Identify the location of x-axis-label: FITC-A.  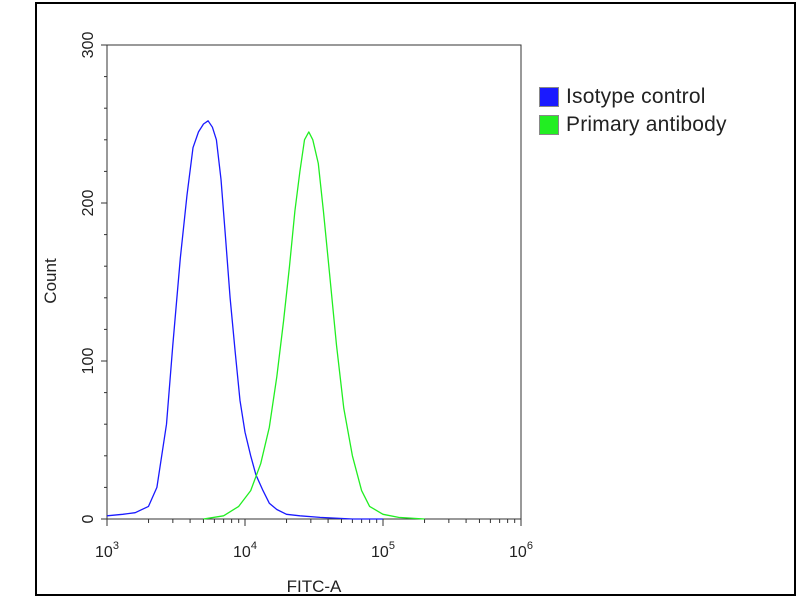
(314, 586).